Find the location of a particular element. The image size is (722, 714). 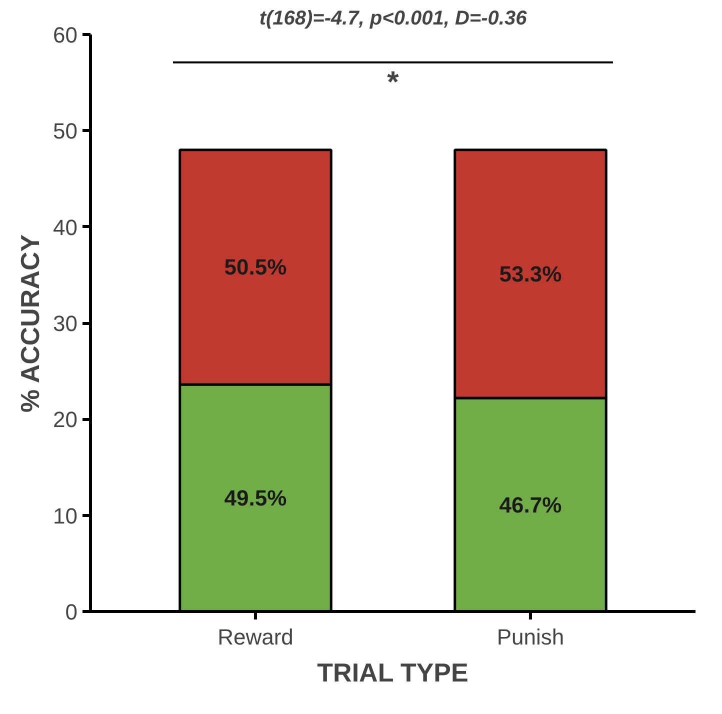

annotation: 46.7% is located at coordinates (530, 505).